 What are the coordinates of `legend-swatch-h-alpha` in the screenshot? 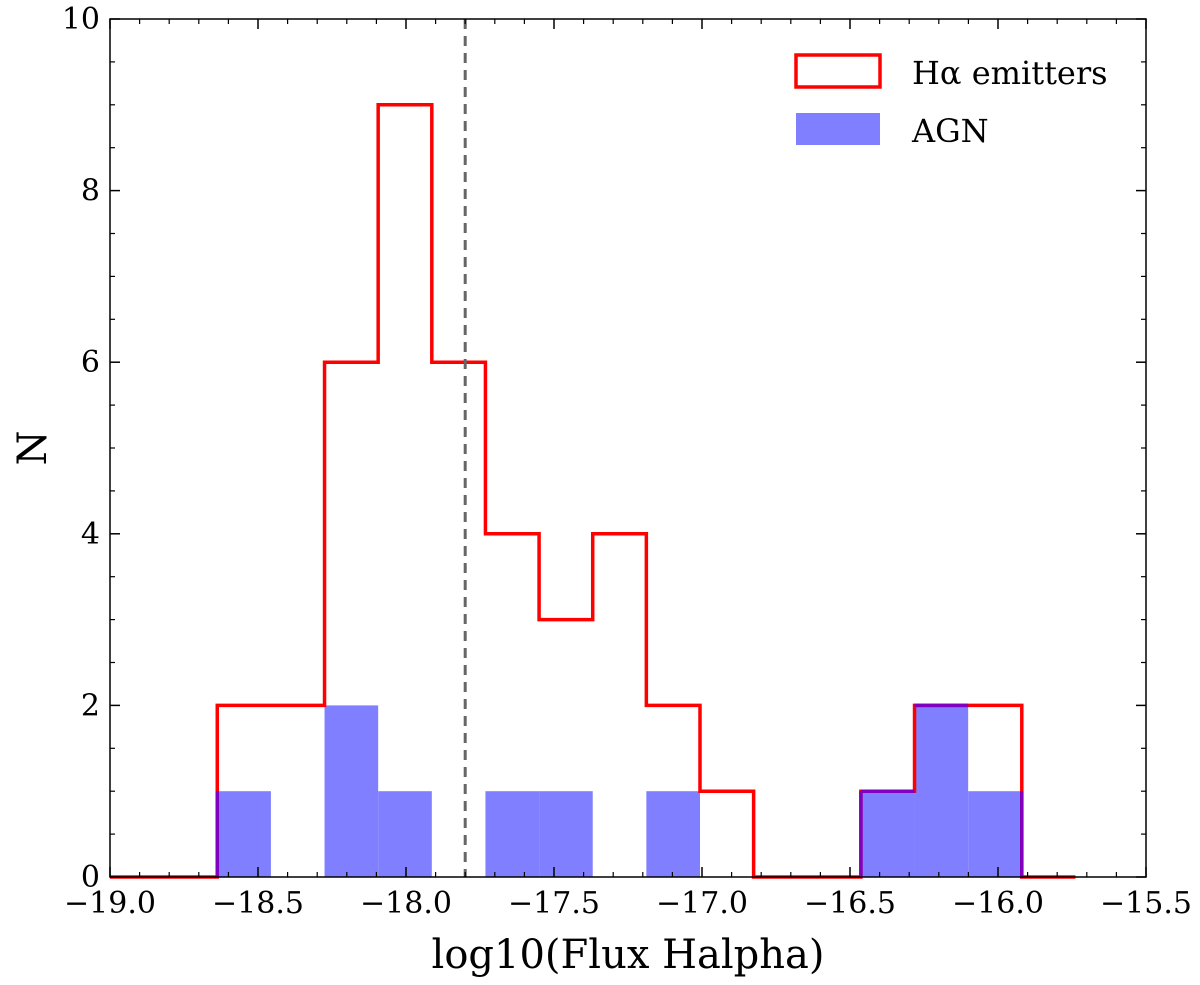 It's located at (838, 71).